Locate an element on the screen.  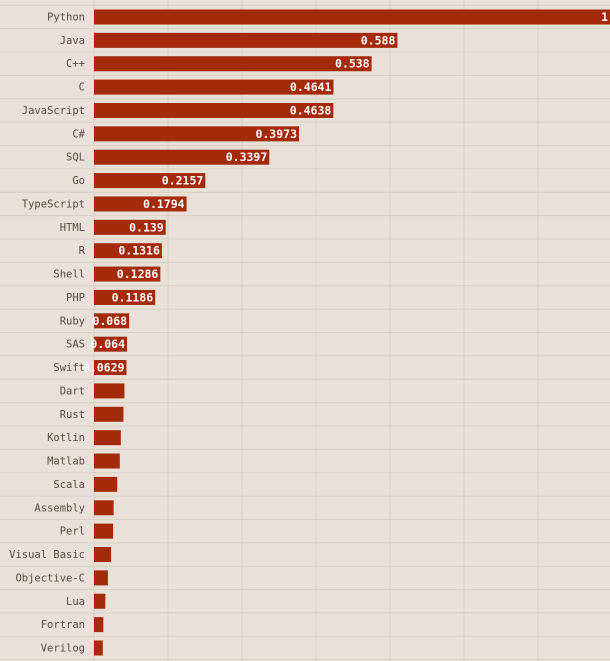
category-label: Verilog is located at coordinates (63, 648).